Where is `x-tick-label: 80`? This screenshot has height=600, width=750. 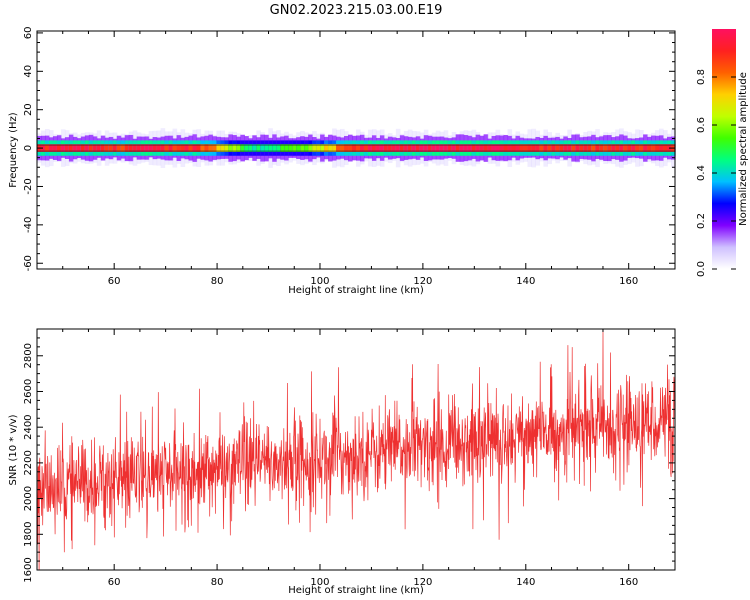
x-tick-label: 80 is located at coordinates (217, 582).